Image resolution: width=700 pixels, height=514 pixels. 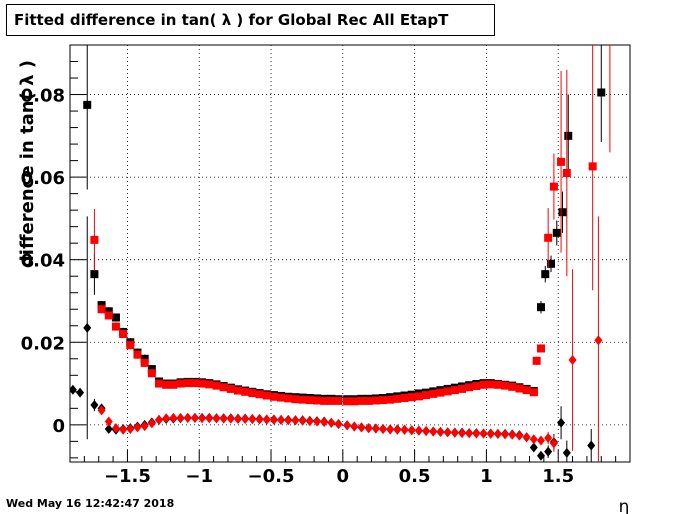 I want to click on timestamp: Wed May 16 12:42:47 2018, so click(x=90, y=503).